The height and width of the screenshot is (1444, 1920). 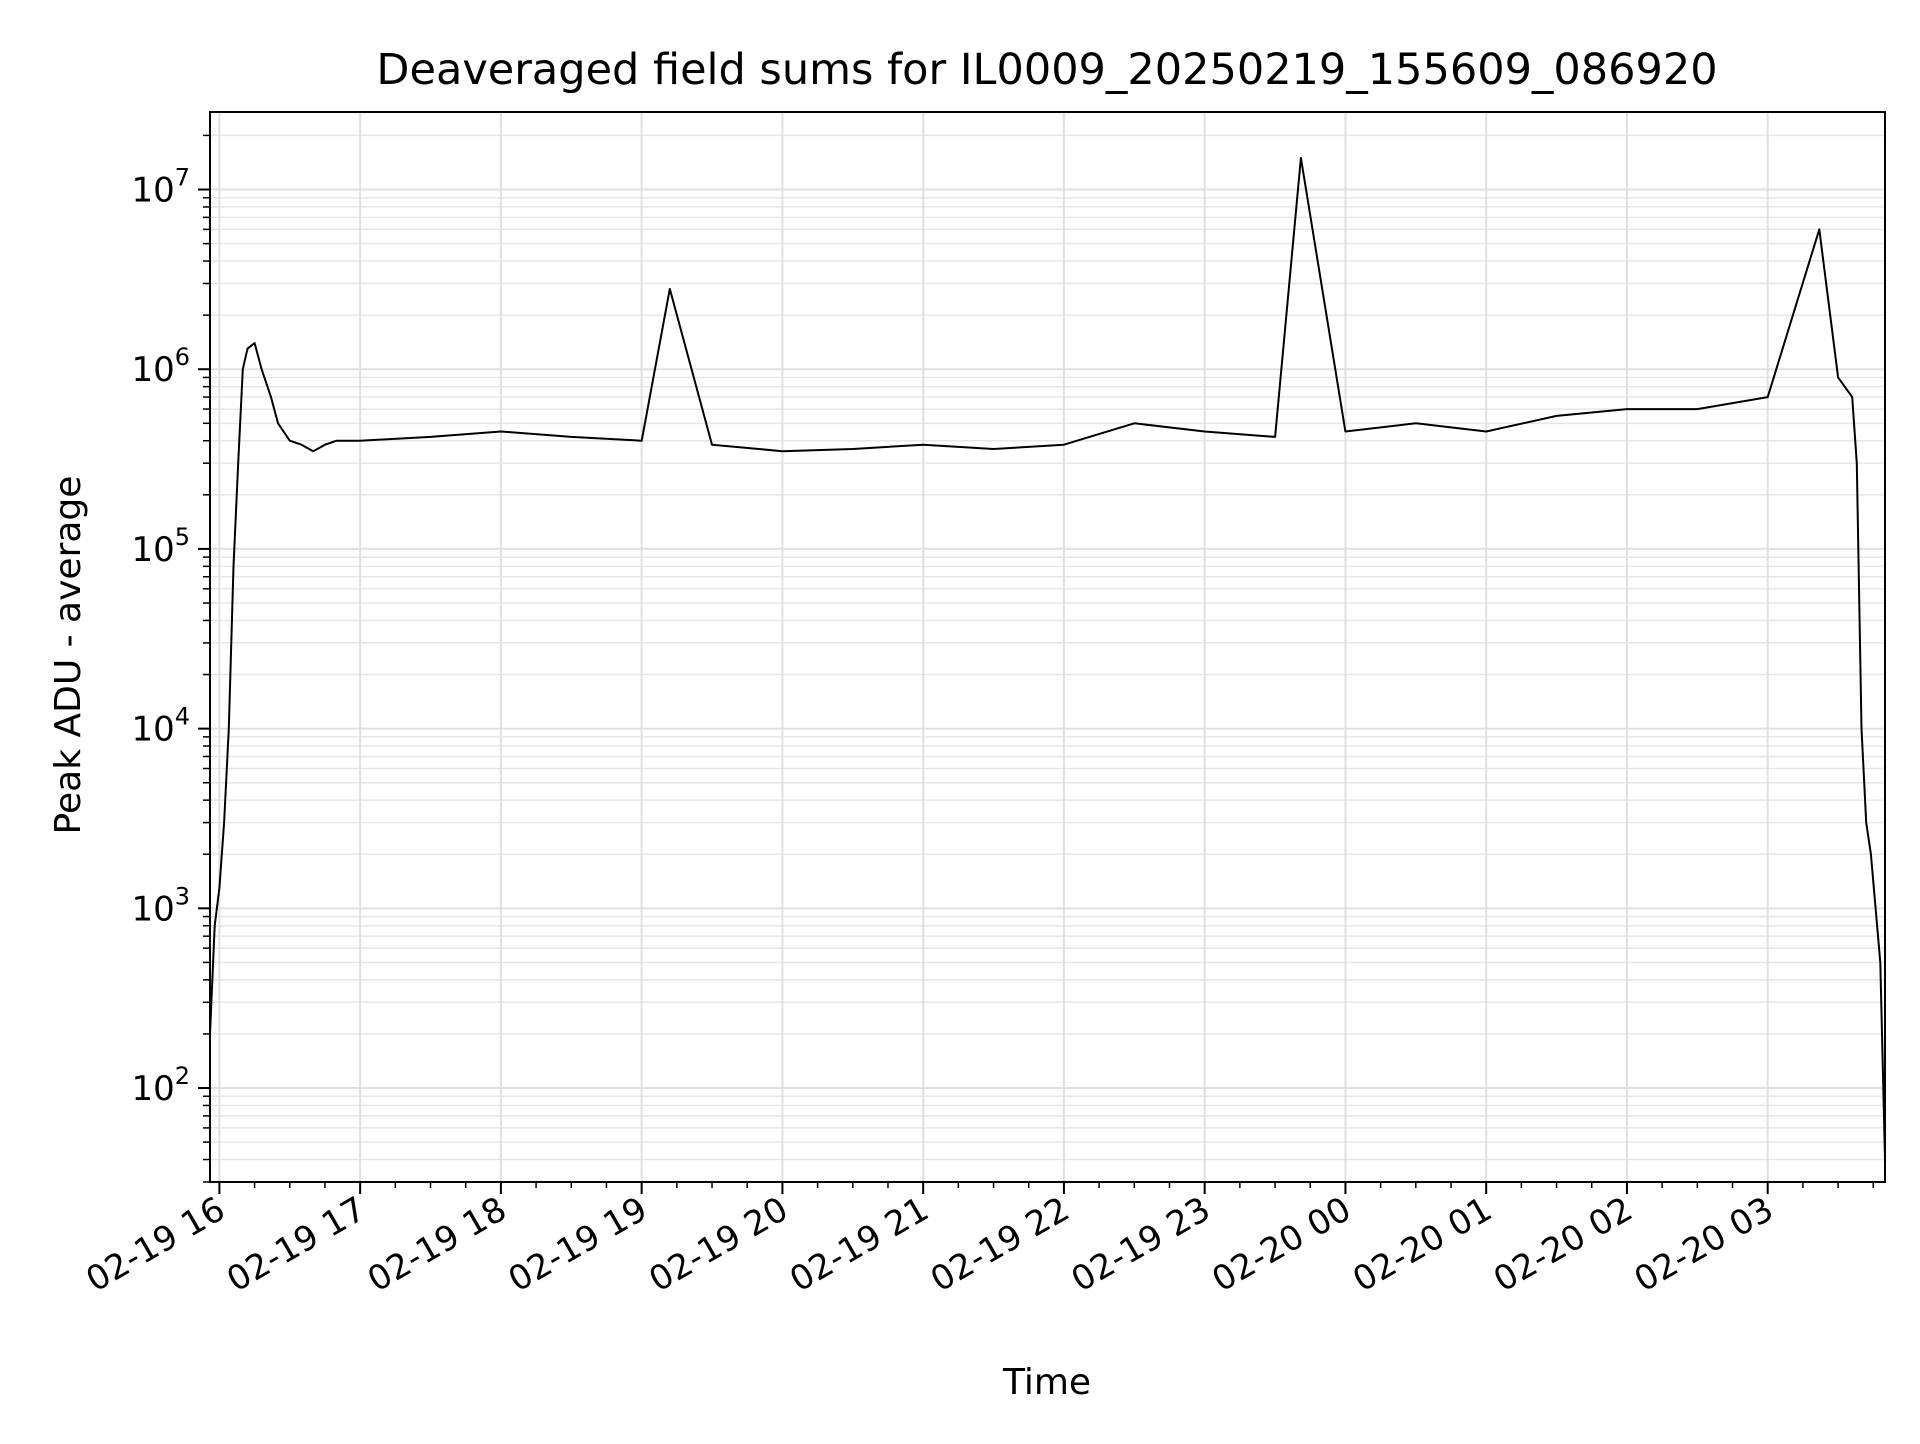 I want to click on x-tick-label: 02-19 21, so click(x=859, y=1244).